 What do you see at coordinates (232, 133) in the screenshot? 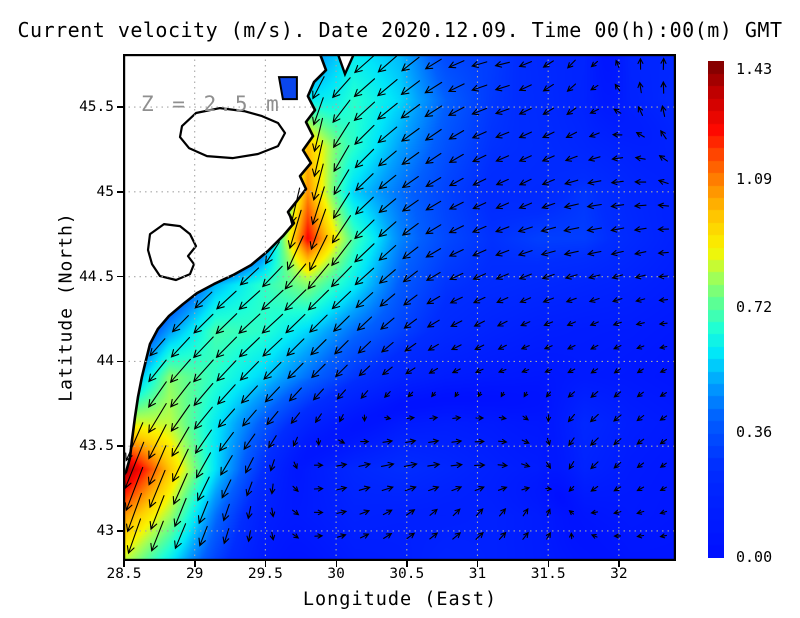
I see `lagoon-outline` at bounding box center [232, 133].